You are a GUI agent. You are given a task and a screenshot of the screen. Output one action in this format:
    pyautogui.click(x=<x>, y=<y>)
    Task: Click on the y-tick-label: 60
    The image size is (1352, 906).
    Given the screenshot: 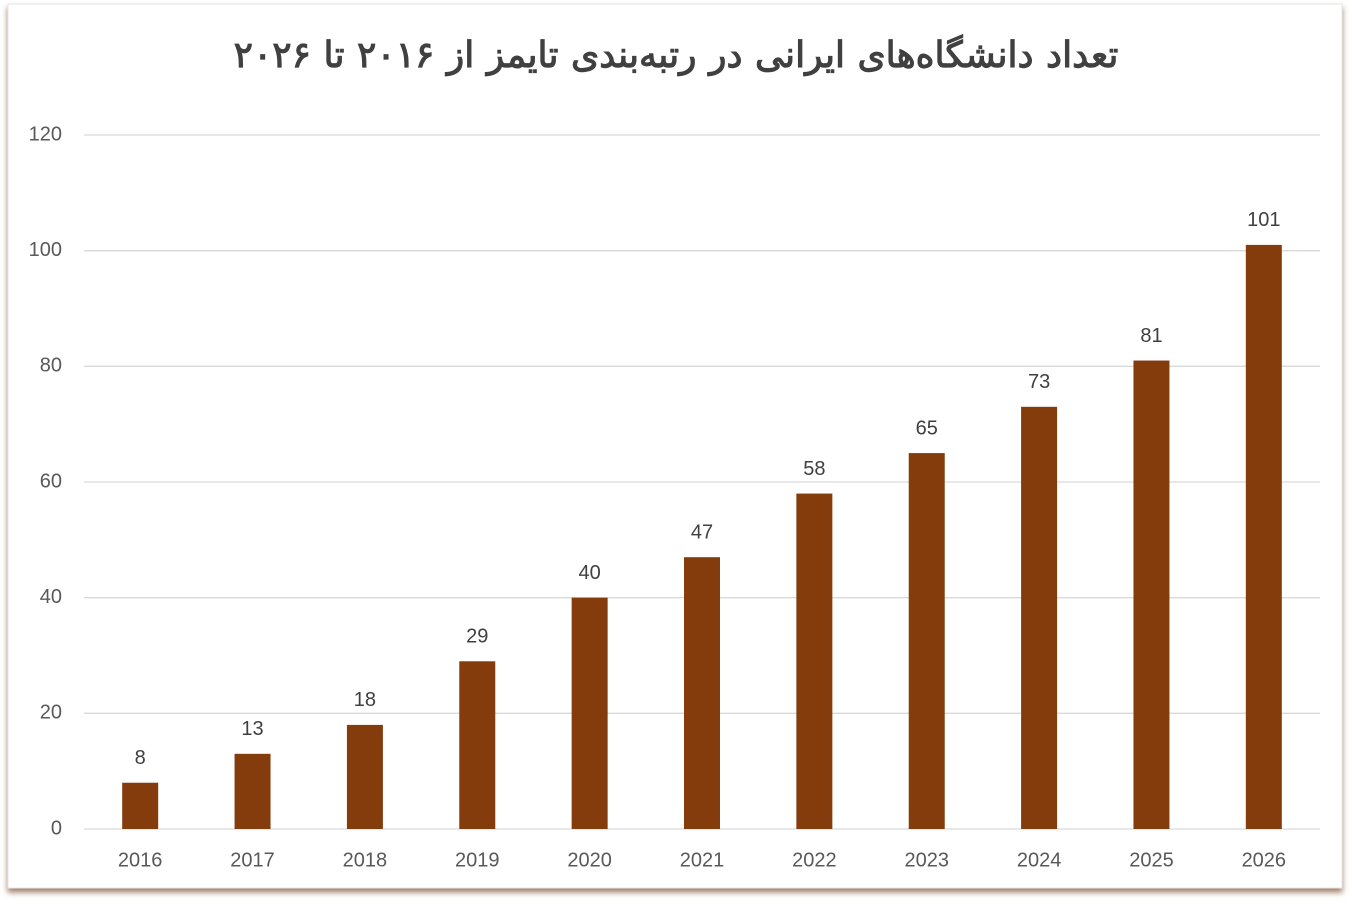 What is the action you would take?
    pyautogui.click(x=51, y=481)
    